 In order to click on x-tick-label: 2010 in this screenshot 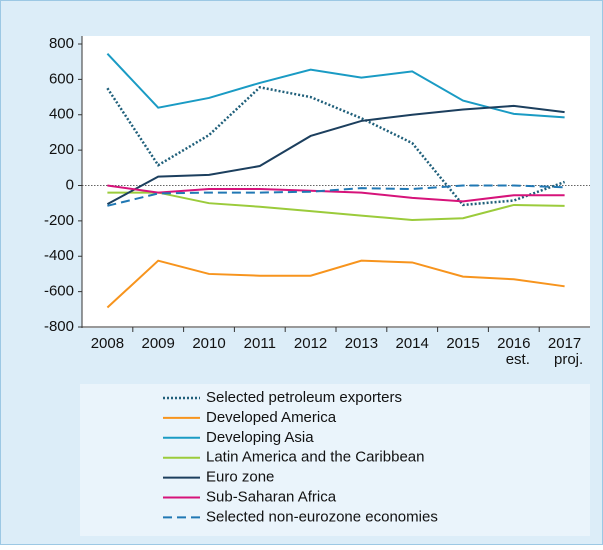, I will do `click(208, 343)`.